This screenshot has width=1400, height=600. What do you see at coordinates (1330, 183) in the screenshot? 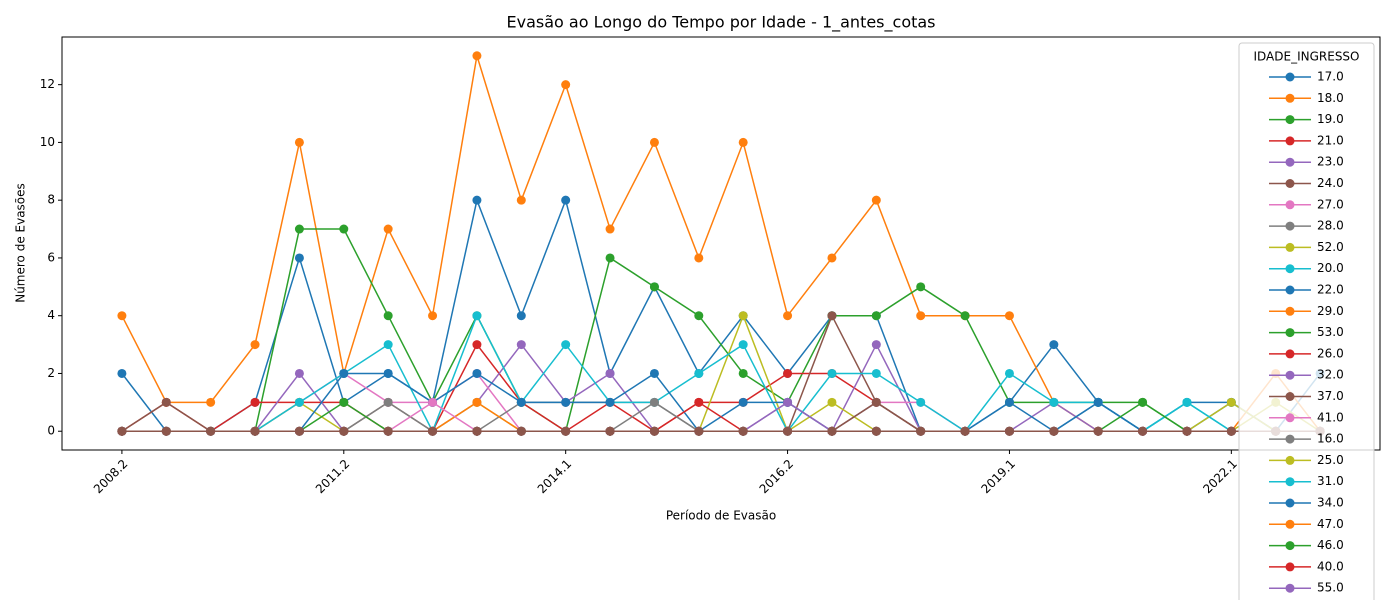
I see `legend-label: 24.0` at bounding box center [1330, 183].